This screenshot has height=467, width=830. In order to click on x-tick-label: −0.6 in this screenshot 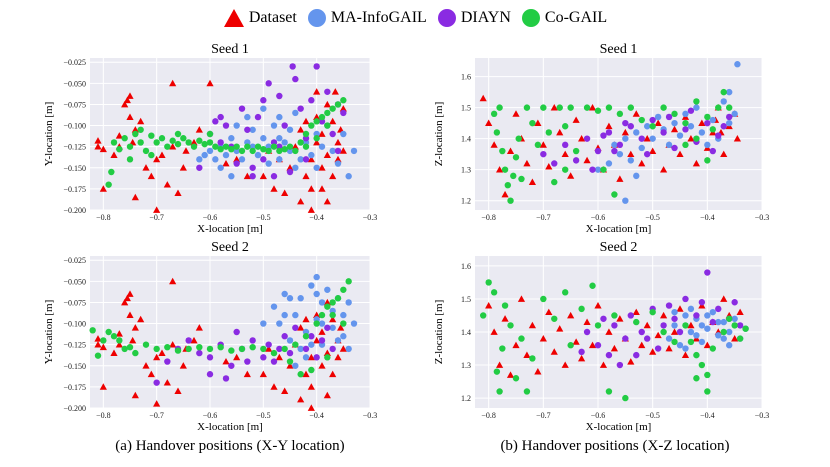, I will do `click(210, 415)`.